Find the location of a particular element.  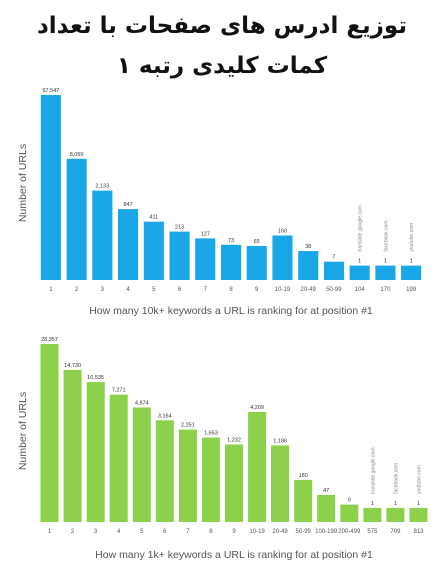

data-label: 180 is located at coordinates (303, 476).